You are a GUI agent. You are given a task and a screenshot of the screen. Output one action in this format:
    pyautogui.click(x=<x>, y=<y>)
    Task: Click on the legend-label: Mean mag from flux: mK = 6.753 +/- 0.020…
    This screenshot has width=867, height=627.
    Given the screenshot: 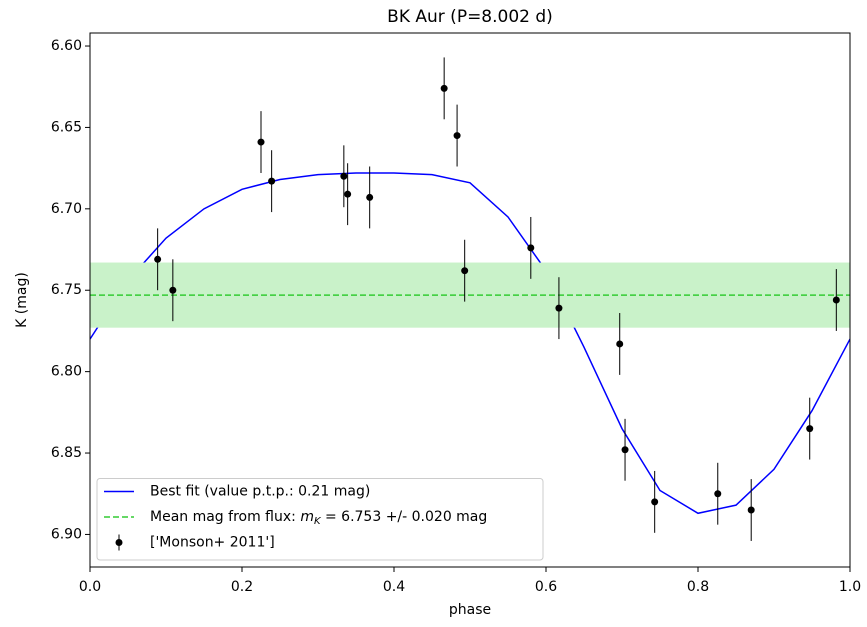 What is the action you would take?
    pyautogui.click(x=318, y=518)
    